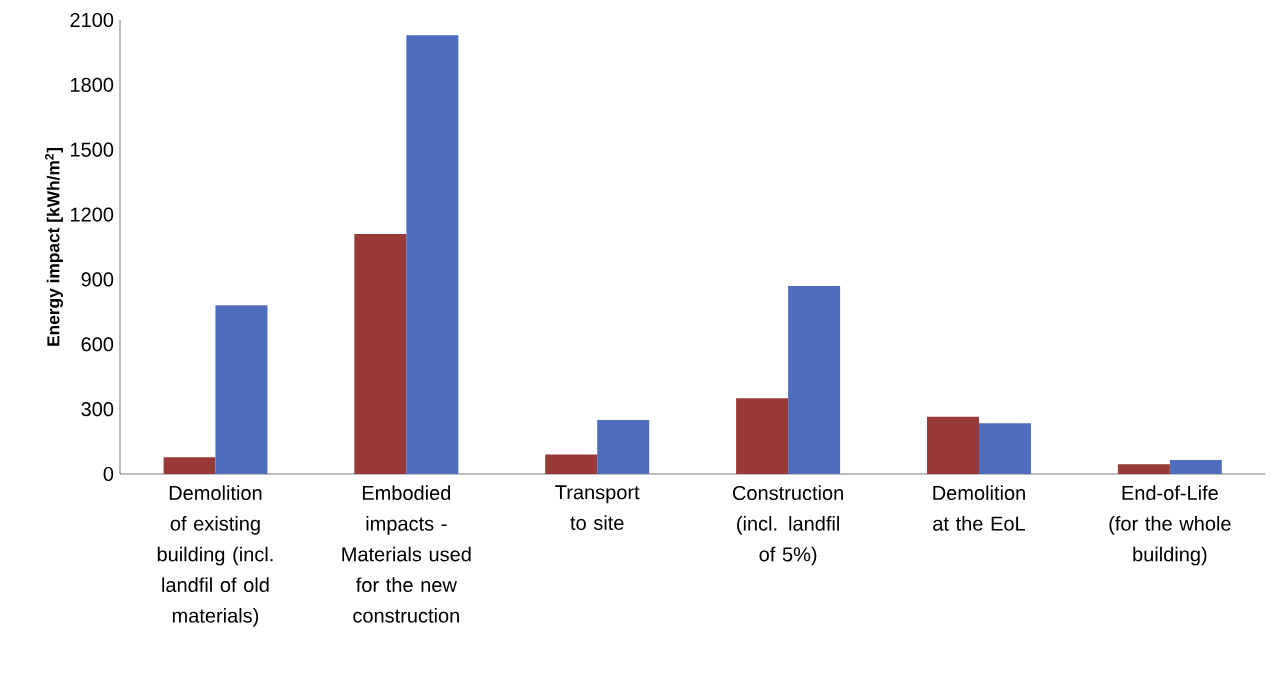 The width and height of the screenshot is (1271, 677). What do you see at coordinates (97, 344) in the screenshot?
I see `y-tick-label: 600` at bounding box center [97, 344].